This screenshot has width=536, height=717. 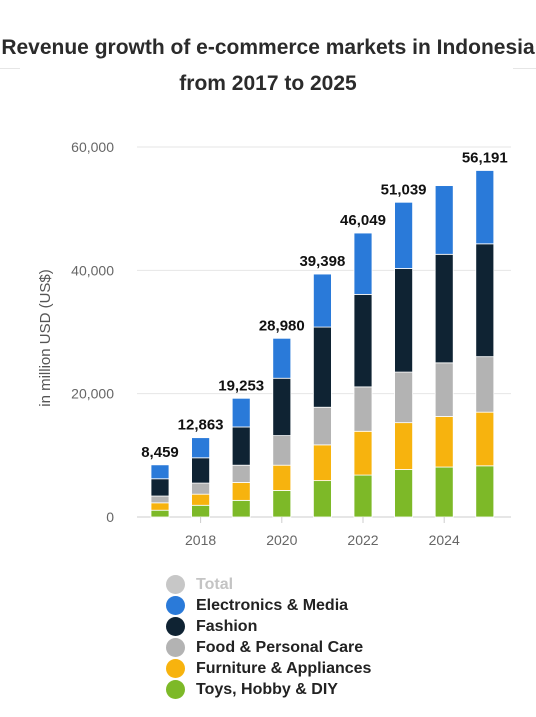 What do you see at coordinates (362, 540) in the screenshot?
I see `x-tick-label: 2022` at bounding box center [362, 540].